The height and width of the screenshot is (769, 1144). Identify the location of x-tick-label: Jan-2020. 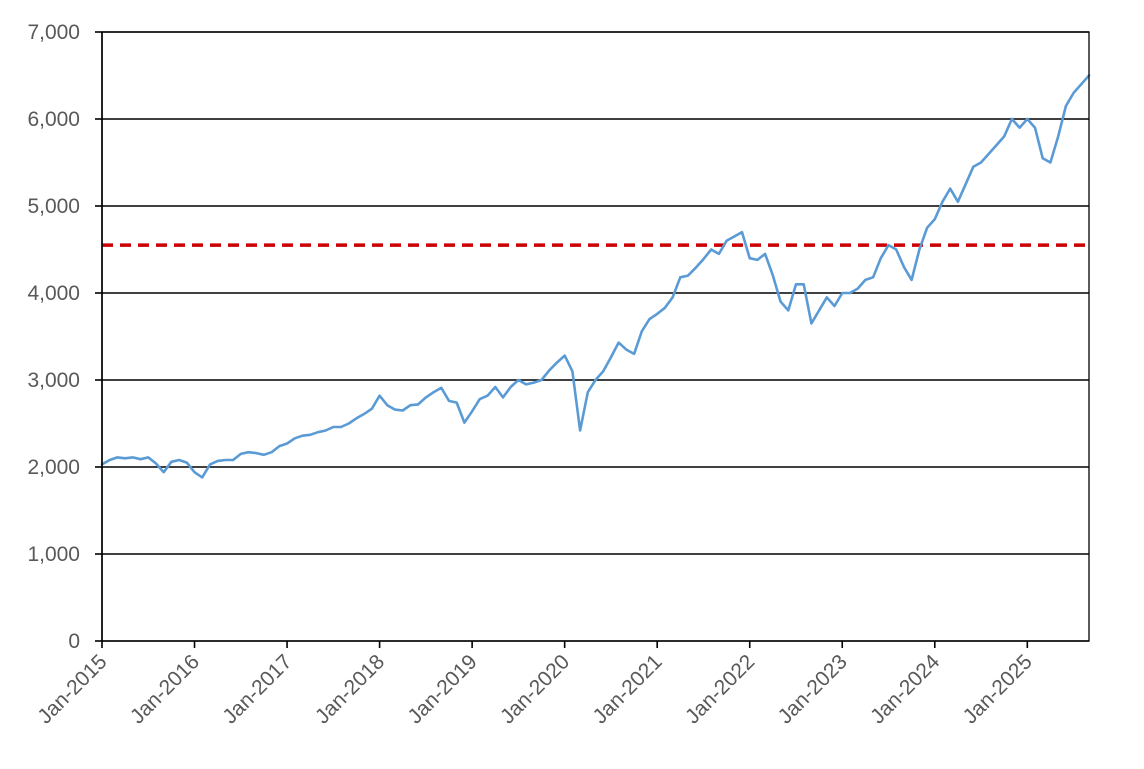
(535, 689).